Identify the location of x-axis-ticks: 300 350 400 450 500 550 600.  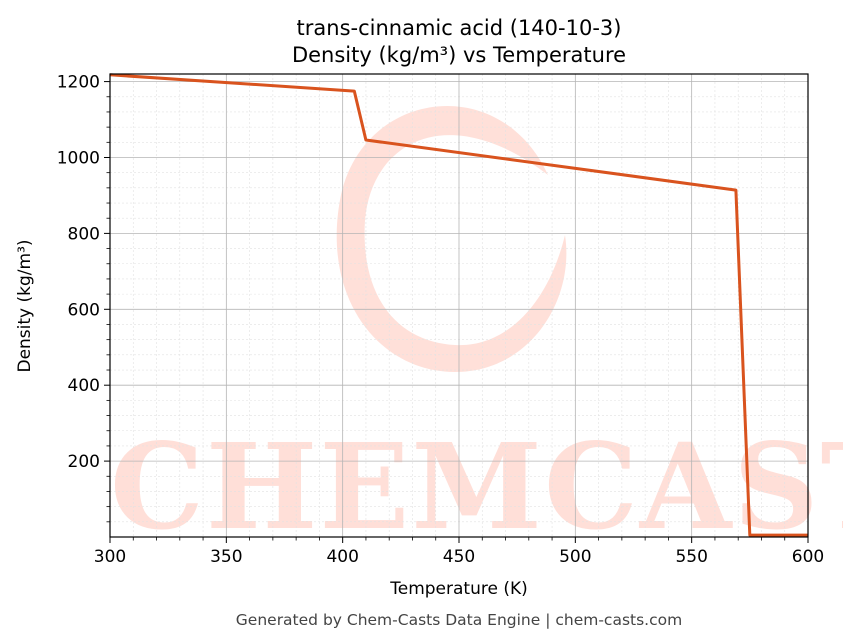
(459, 552).